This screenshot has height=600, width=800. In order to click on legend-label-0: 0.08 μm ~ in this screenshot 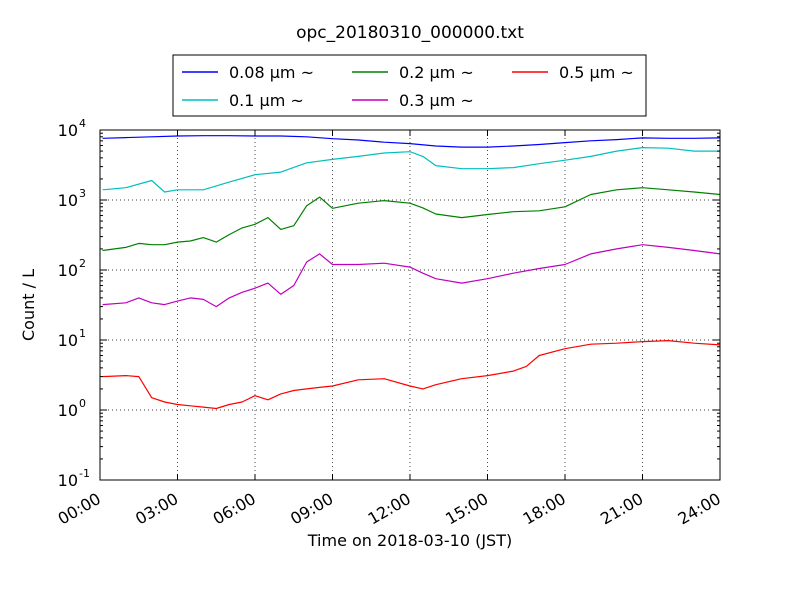, I will do `click(271, 72)`.